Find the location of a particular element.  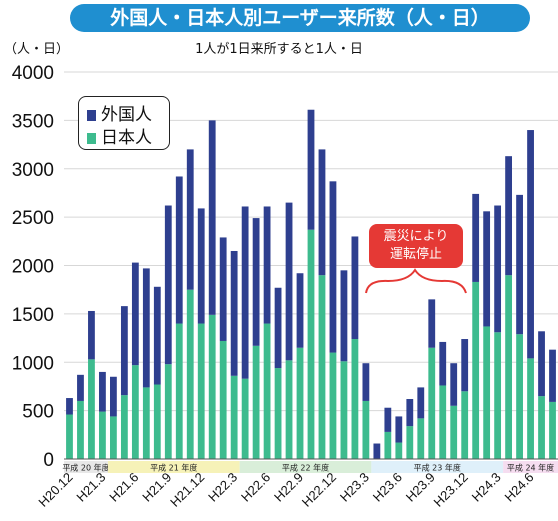

legend-label-foreign: 外国人 is located at coordinates (126, 115).